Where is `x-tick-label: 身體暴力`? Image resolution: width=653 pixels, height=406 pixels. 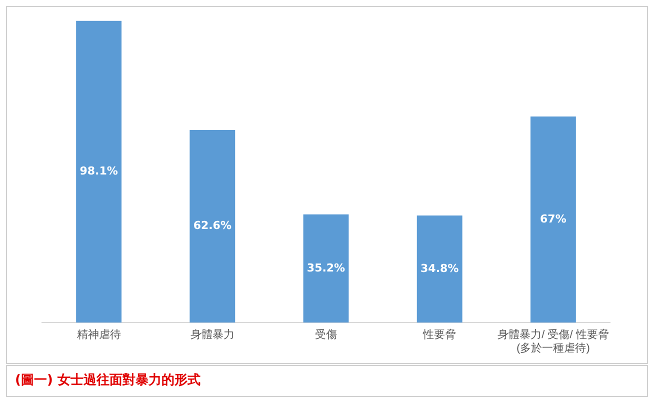
x-tick-label: 身體暴力 is located at coordinates (212, 335).